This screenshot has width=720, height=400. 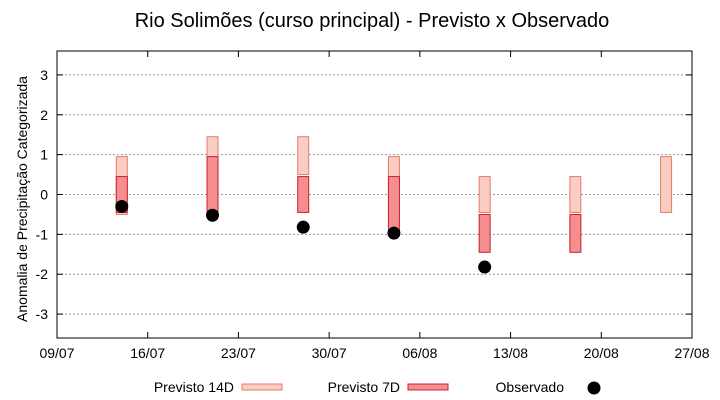 What do you see at coordinates (262, 387) in the screenshot?
I see `legend-14d-swatch` at bounding box center [262, 387].